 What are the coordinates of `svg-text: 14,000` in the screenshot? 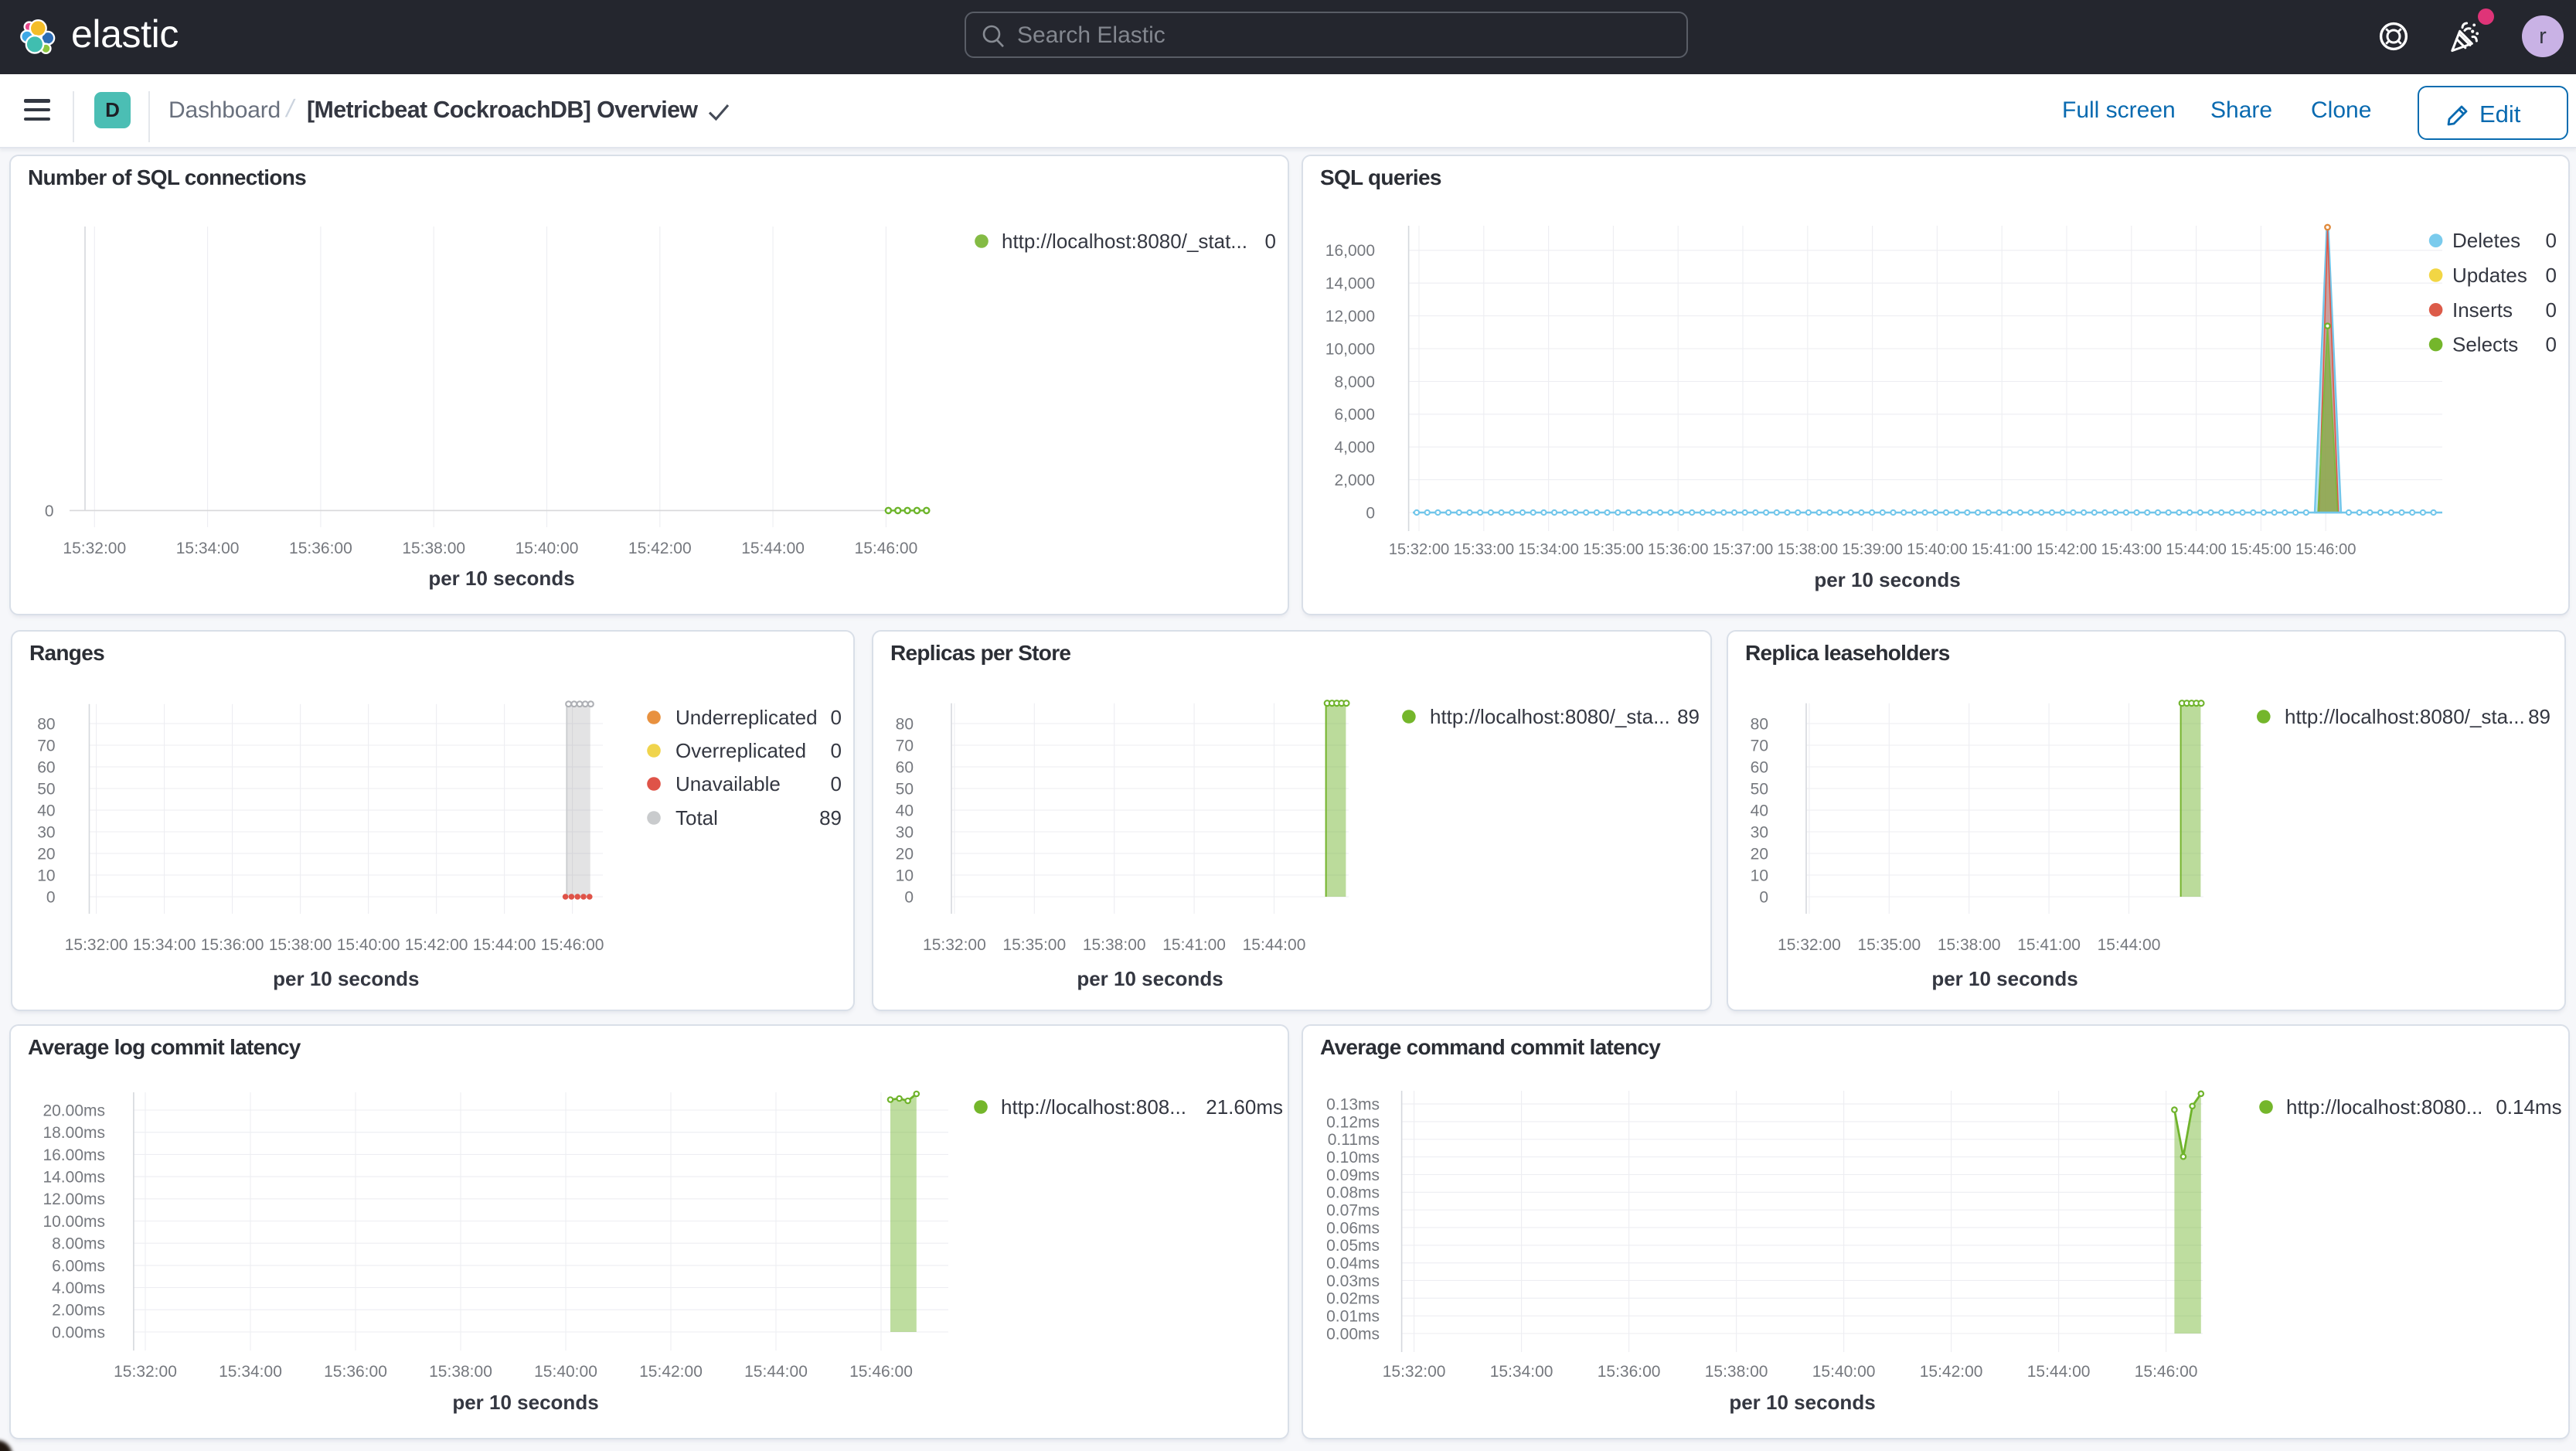 It's located at (1350, 284).